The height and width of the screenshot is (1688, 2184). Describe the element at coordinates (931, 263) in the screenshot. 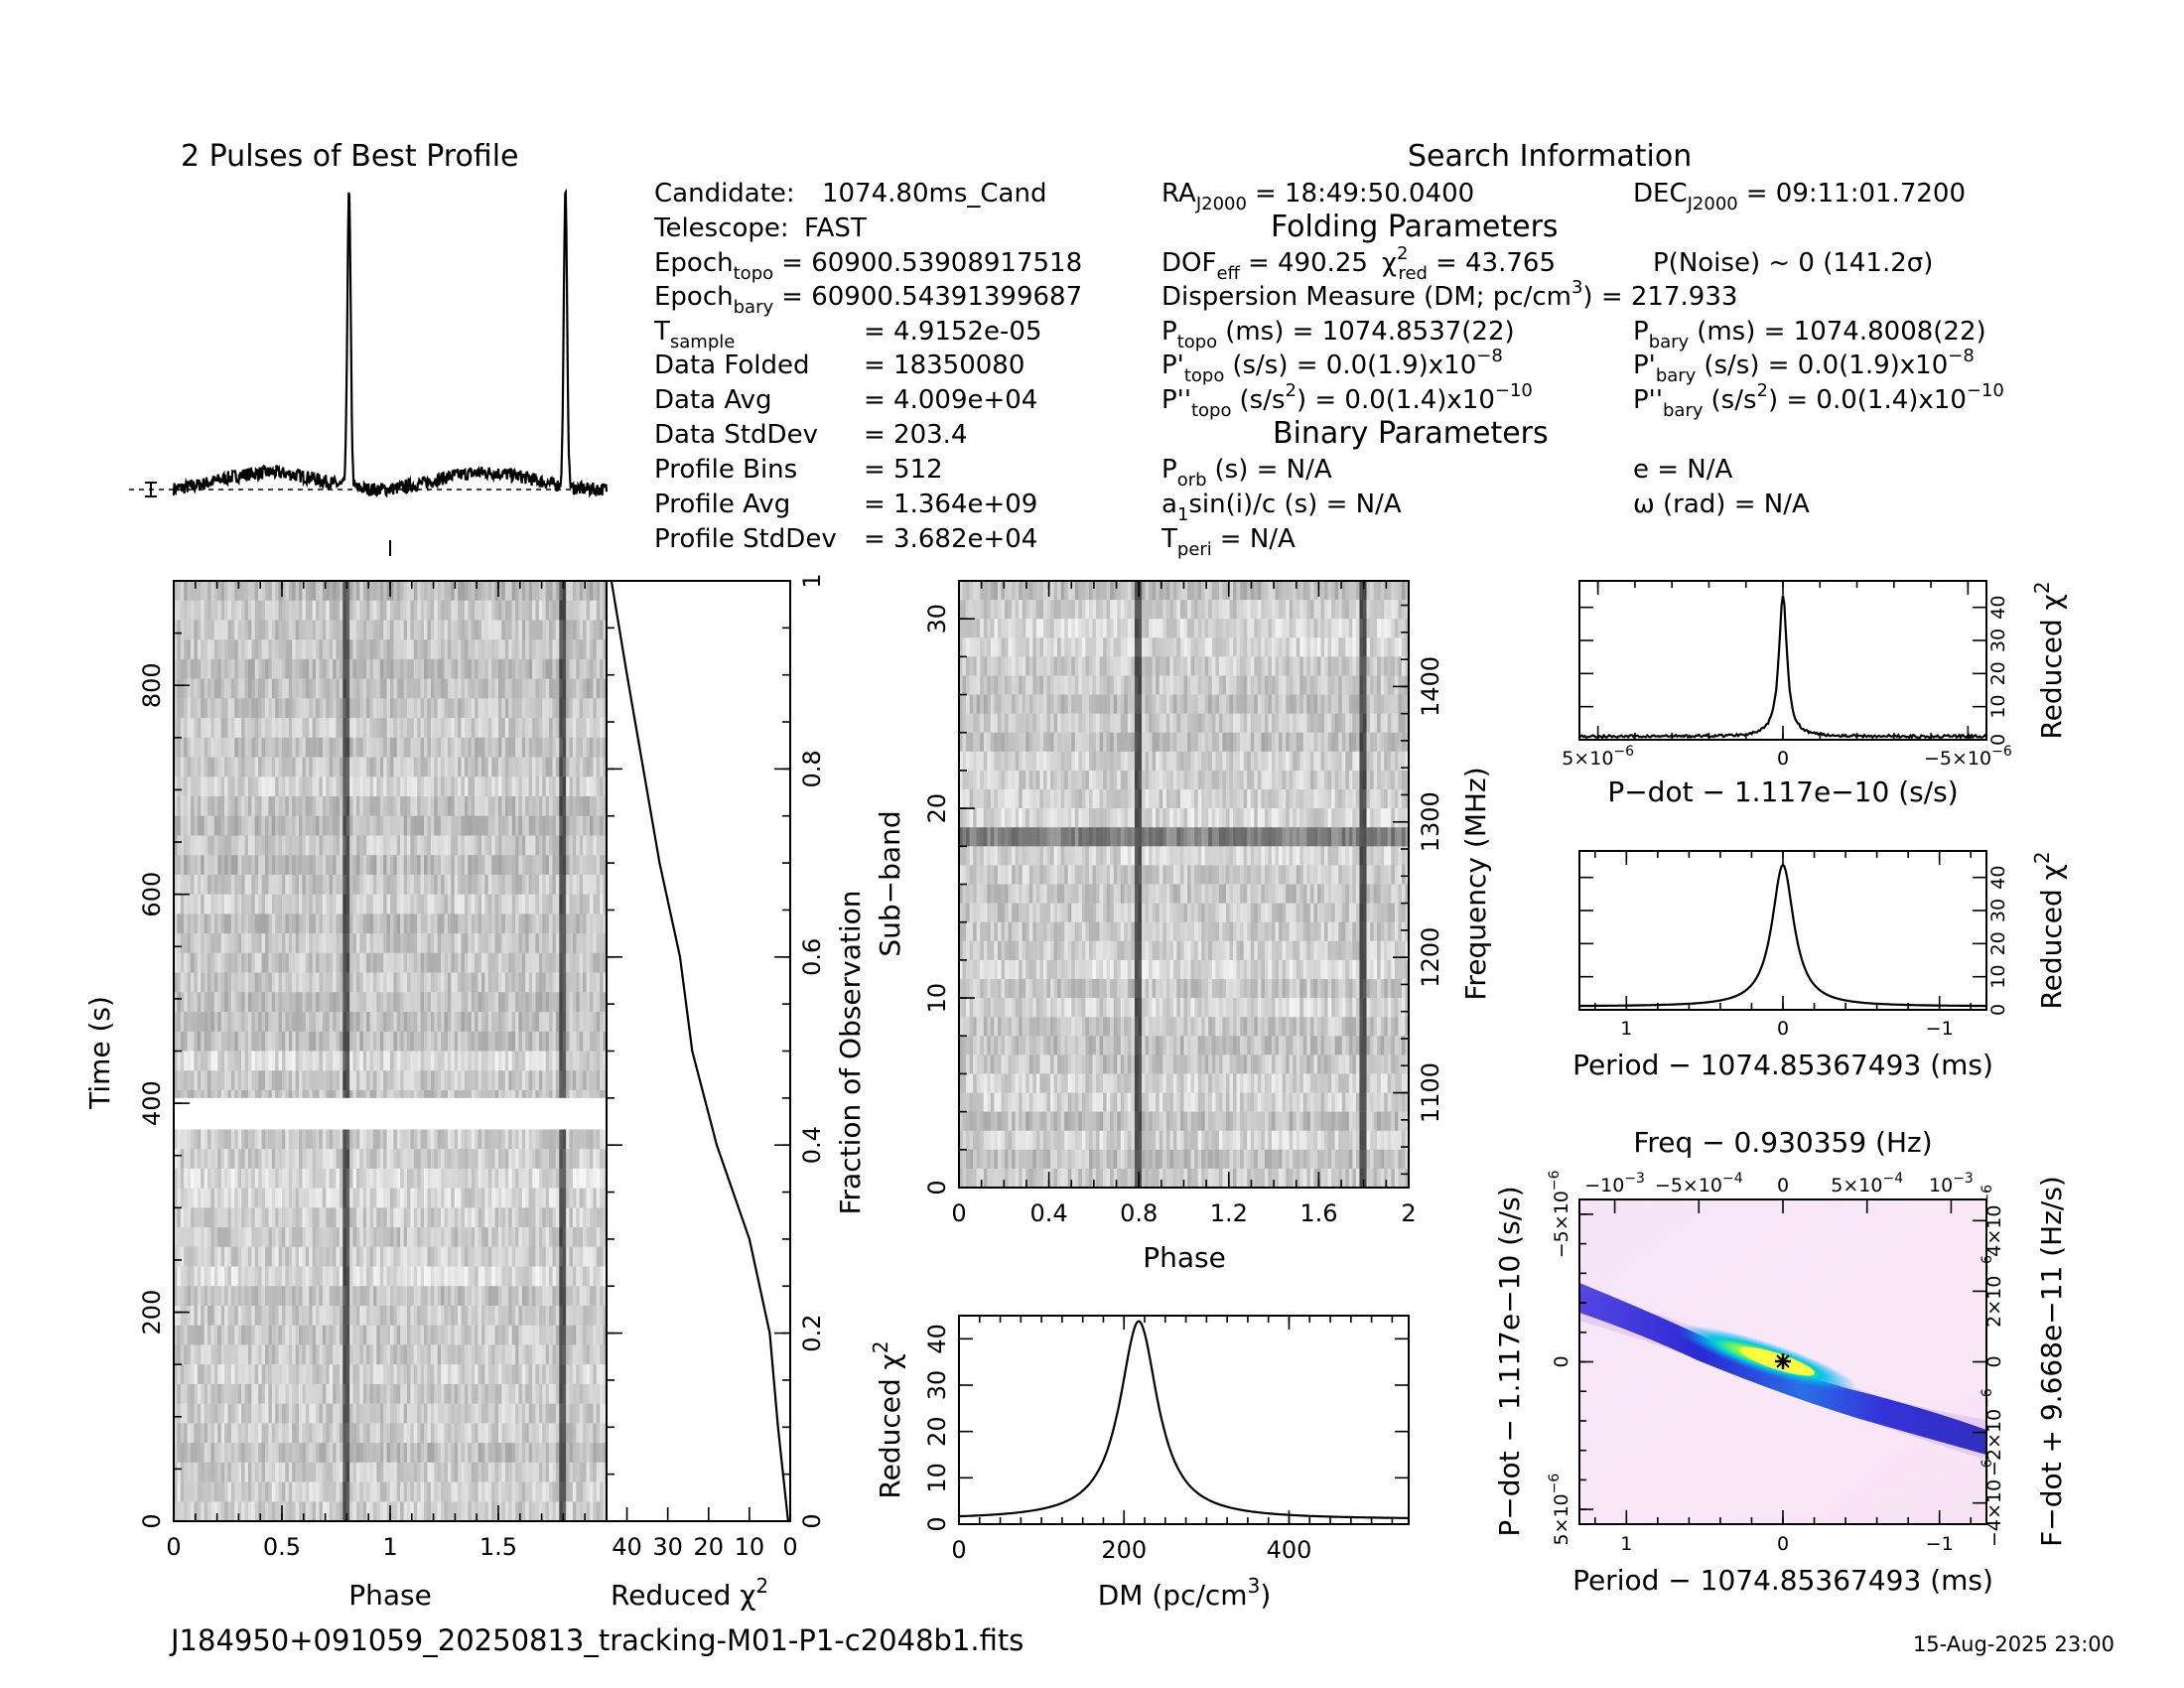

I see `epoch-topo-value: = 60900.53908917518` at that location.